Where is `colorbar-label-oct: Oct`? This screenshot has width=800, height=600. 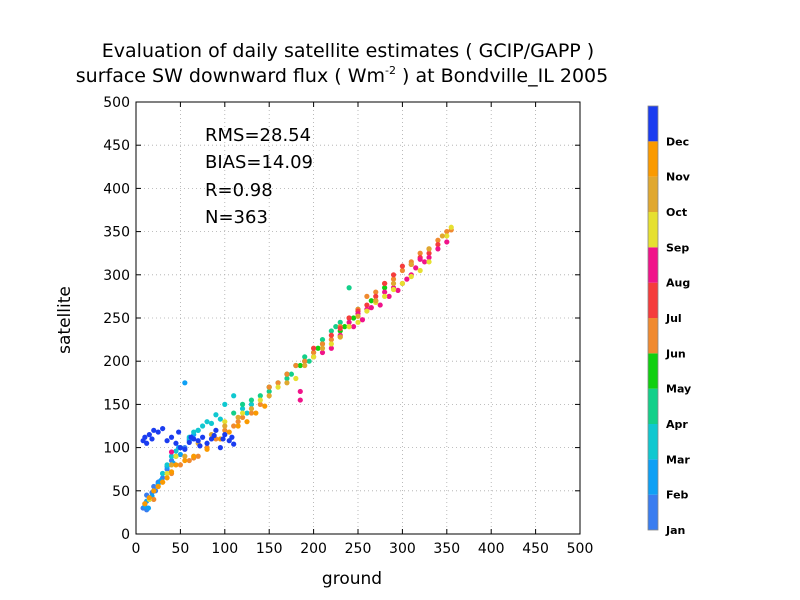
colorbar-label-oct: Oct is located at coordinates (676, 212).